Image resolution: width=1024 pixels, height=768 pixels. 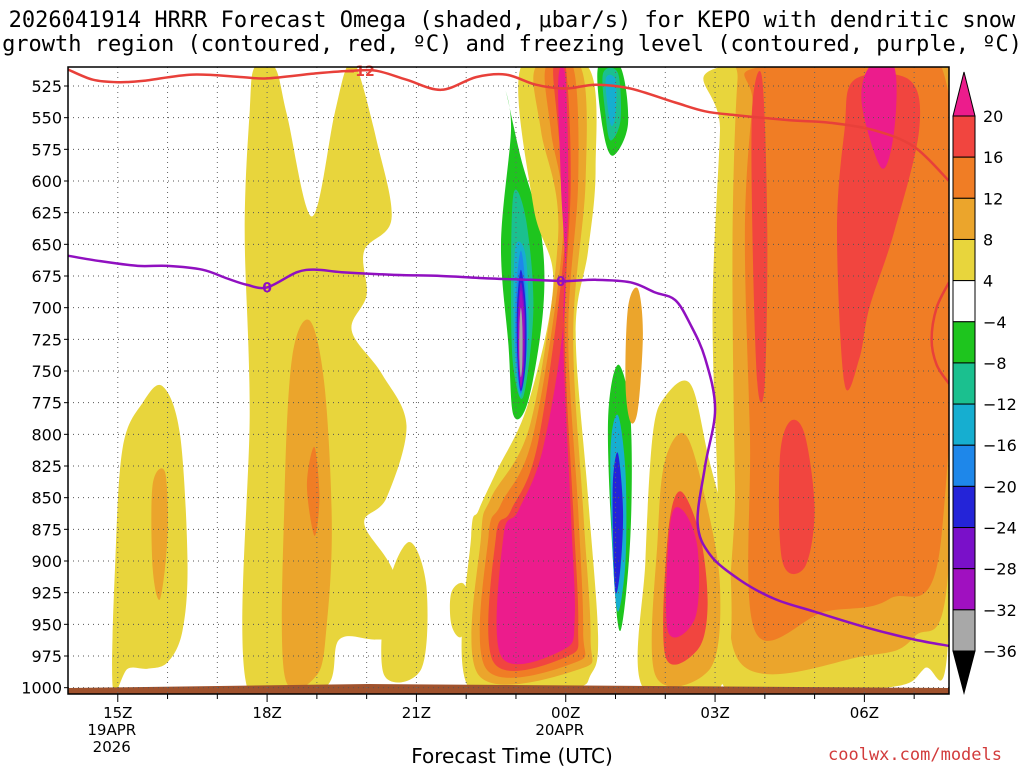 What do you see at coordinates (46, 466) in the screenshot?
I see `y-tick-label: 825` at bounding box center [46, 466].